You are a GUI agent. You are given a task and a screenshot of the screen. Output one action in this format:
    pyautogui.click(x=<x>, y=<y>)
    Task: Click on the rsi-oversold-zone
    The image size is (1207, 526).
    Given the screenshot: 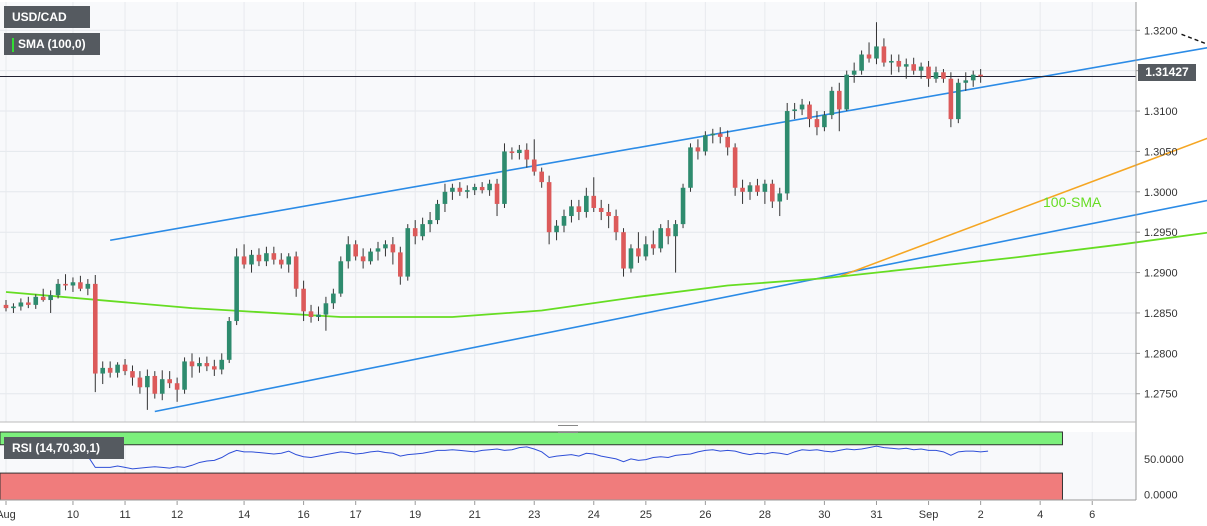 What is the action you would take?
    pyautogui.click(x=531, y=486)
    